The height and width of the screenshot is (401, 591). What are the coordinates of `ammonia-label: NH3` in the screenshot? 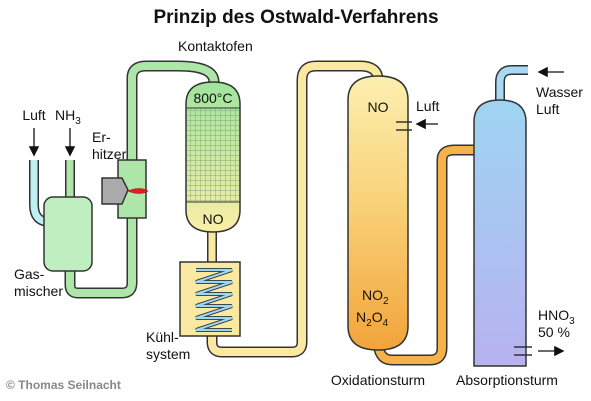 It's located at (68, 117).